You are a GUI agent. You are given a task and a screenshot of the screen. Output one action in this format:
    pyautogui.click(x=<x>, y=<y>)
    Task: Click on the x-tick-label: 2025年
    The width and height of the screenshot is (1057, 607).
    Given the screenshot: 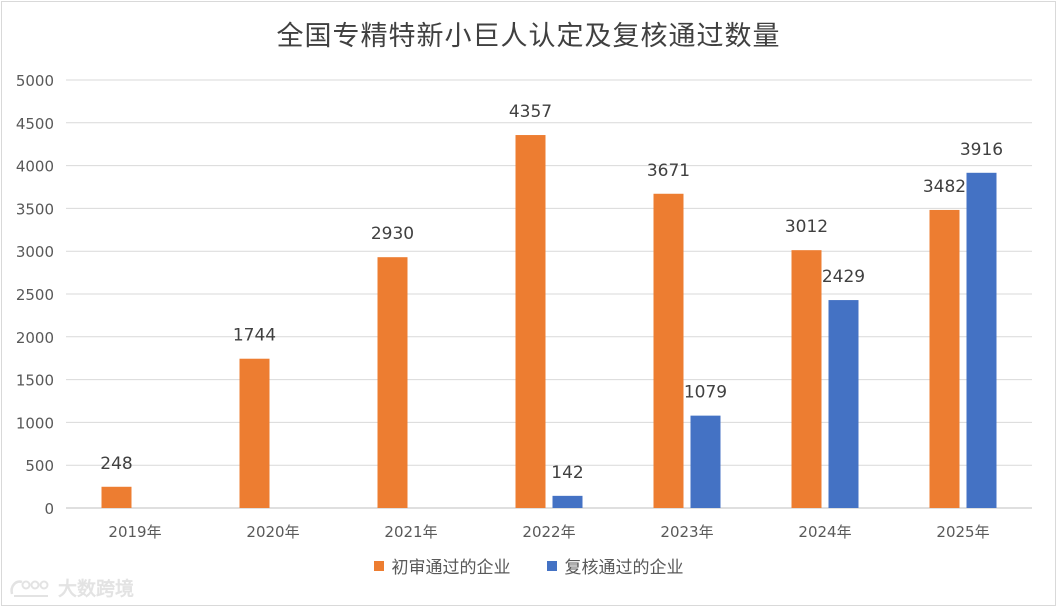 What is the action you would take?
    pyautogui.click(x=962, y=532)
    